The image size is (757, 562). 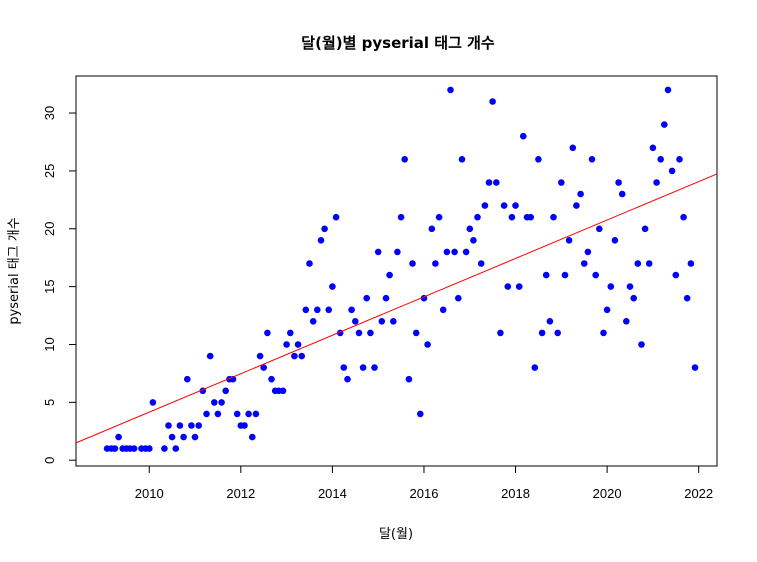 I want to click on chart-title: 달(월)별 pyserial 태그 개수, so click(x=398, y=43).